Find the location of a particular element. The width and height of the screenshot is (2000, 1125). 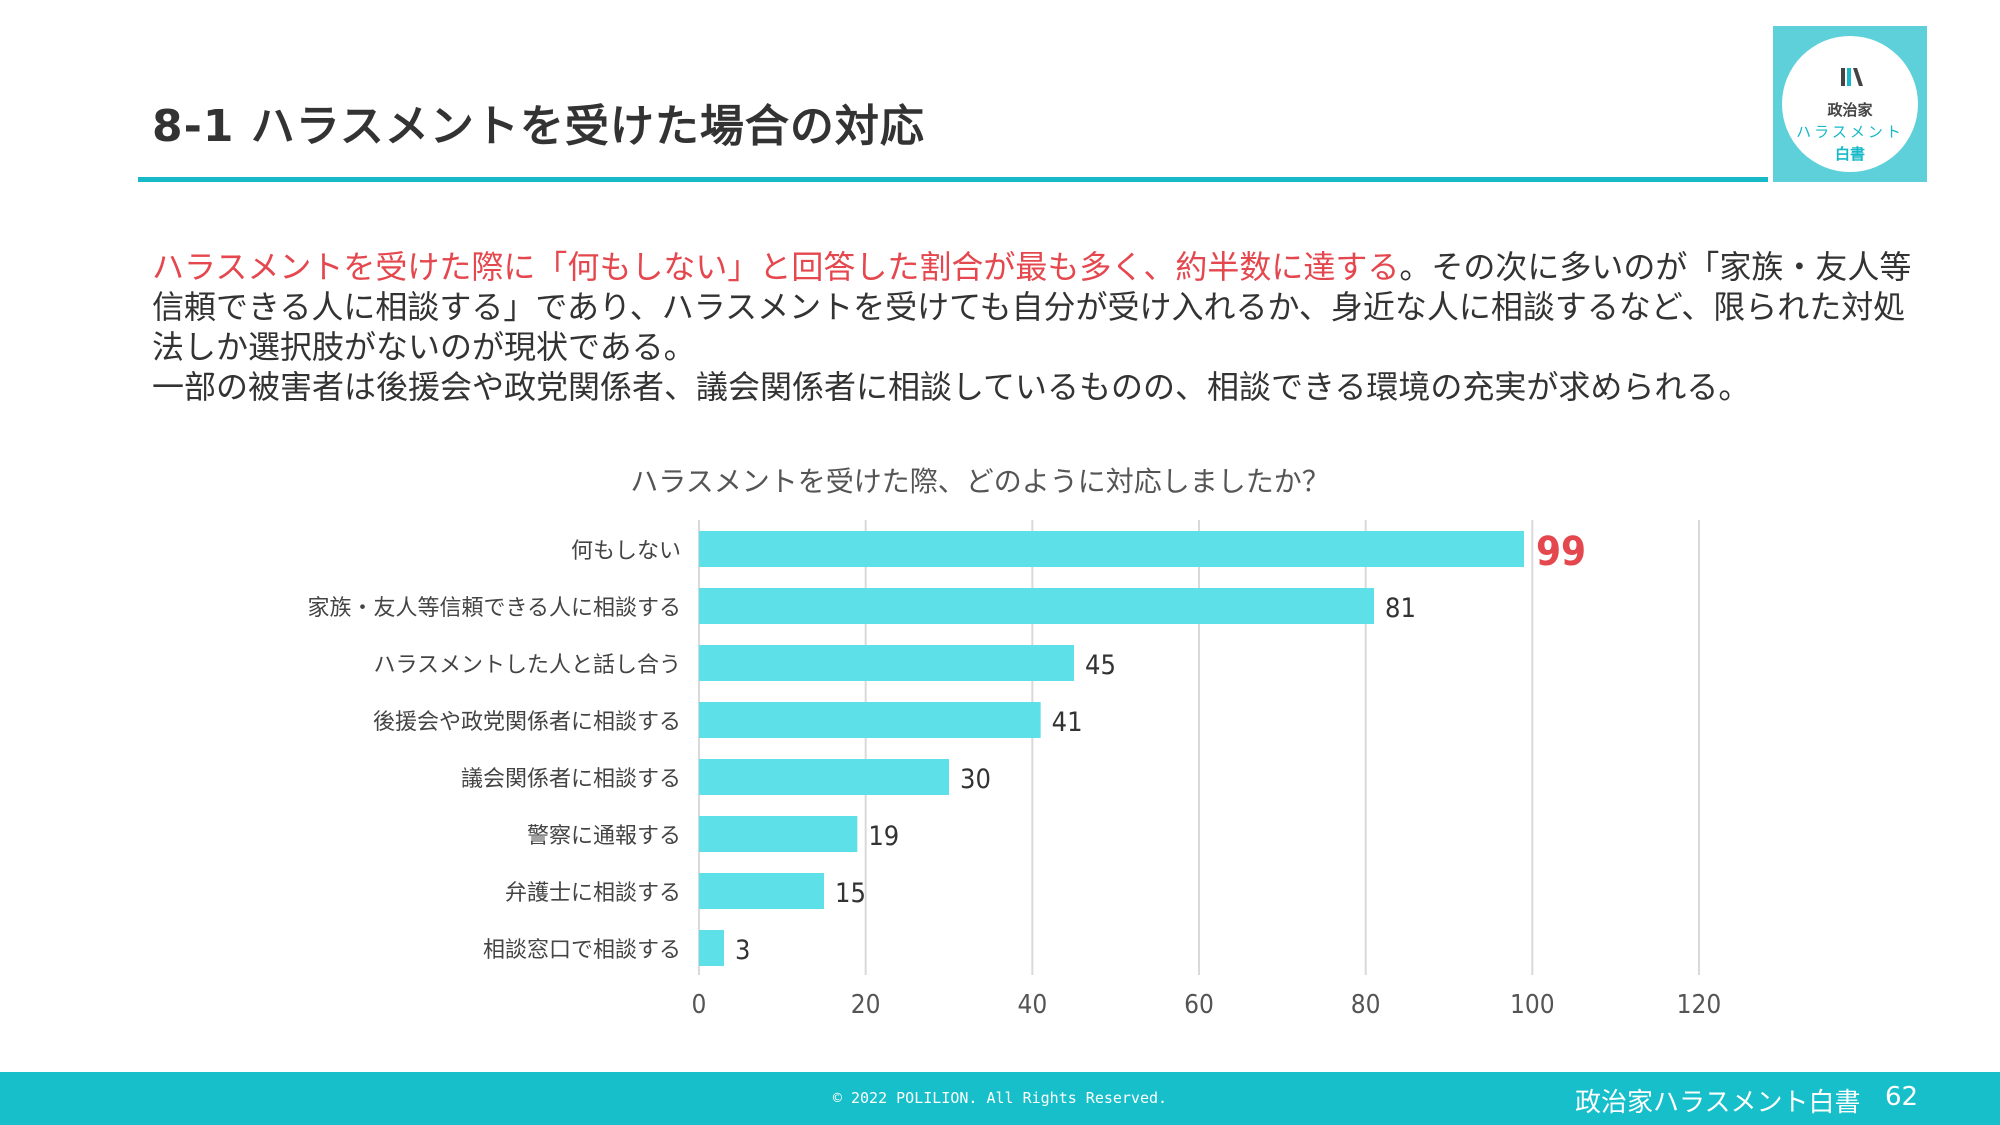

category-label: 弁護士に相談する is located at coordinates (593, 893).